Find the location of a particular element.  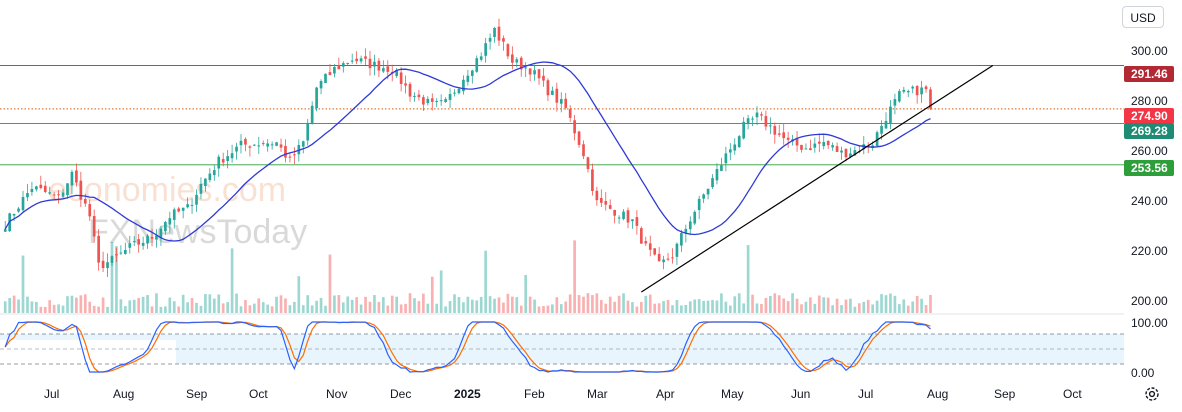

currency-selector: USD is located at coordinates (1143, 17).